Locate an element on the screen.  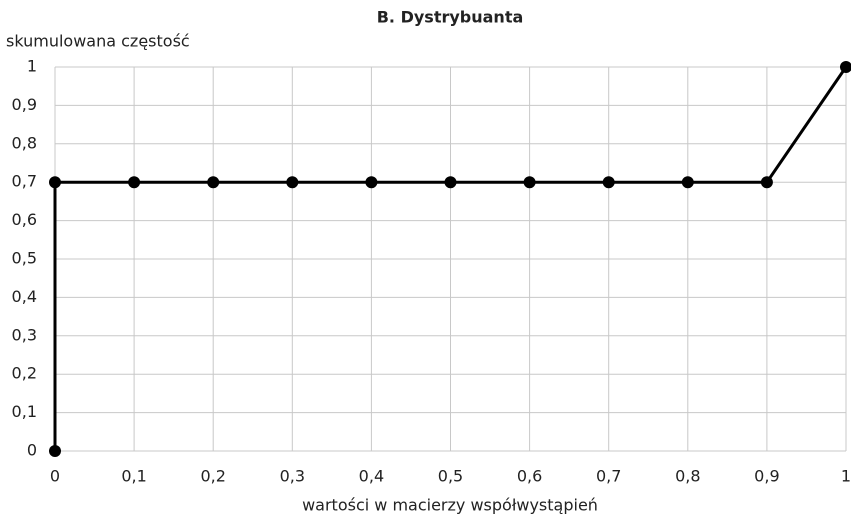
y-tick-label: 0,2 is located at coordinates (24, 373).